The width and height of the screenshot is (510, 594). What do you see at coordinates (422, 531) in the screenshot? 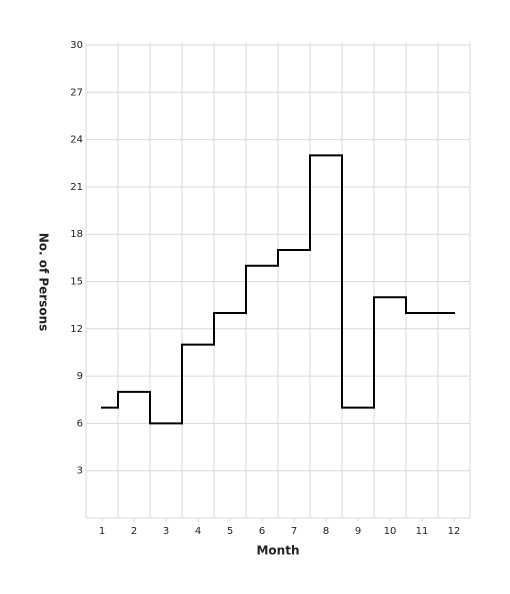
I see `x-tick-label: 11` at bounding box center [422, 531].